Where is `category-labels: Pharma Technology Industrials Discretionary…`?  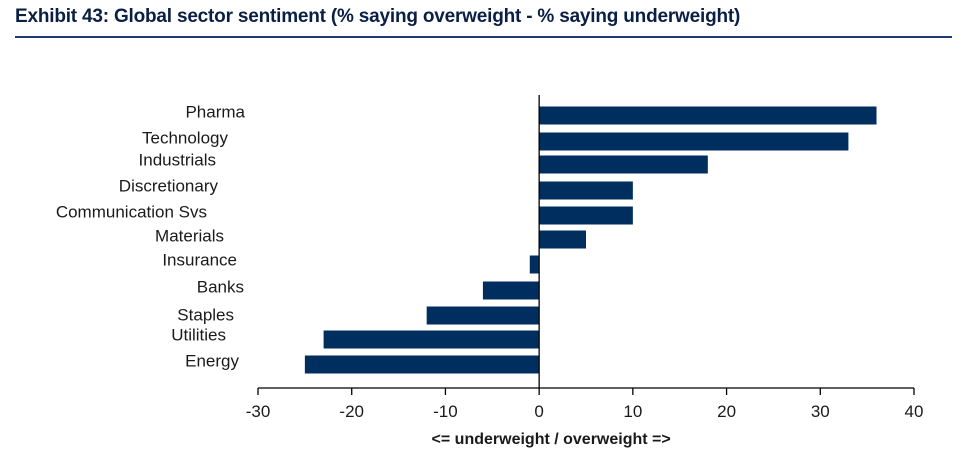 category-labels: Pharma Technology Industrials Discretionary… is located at coordinates (151, 237).